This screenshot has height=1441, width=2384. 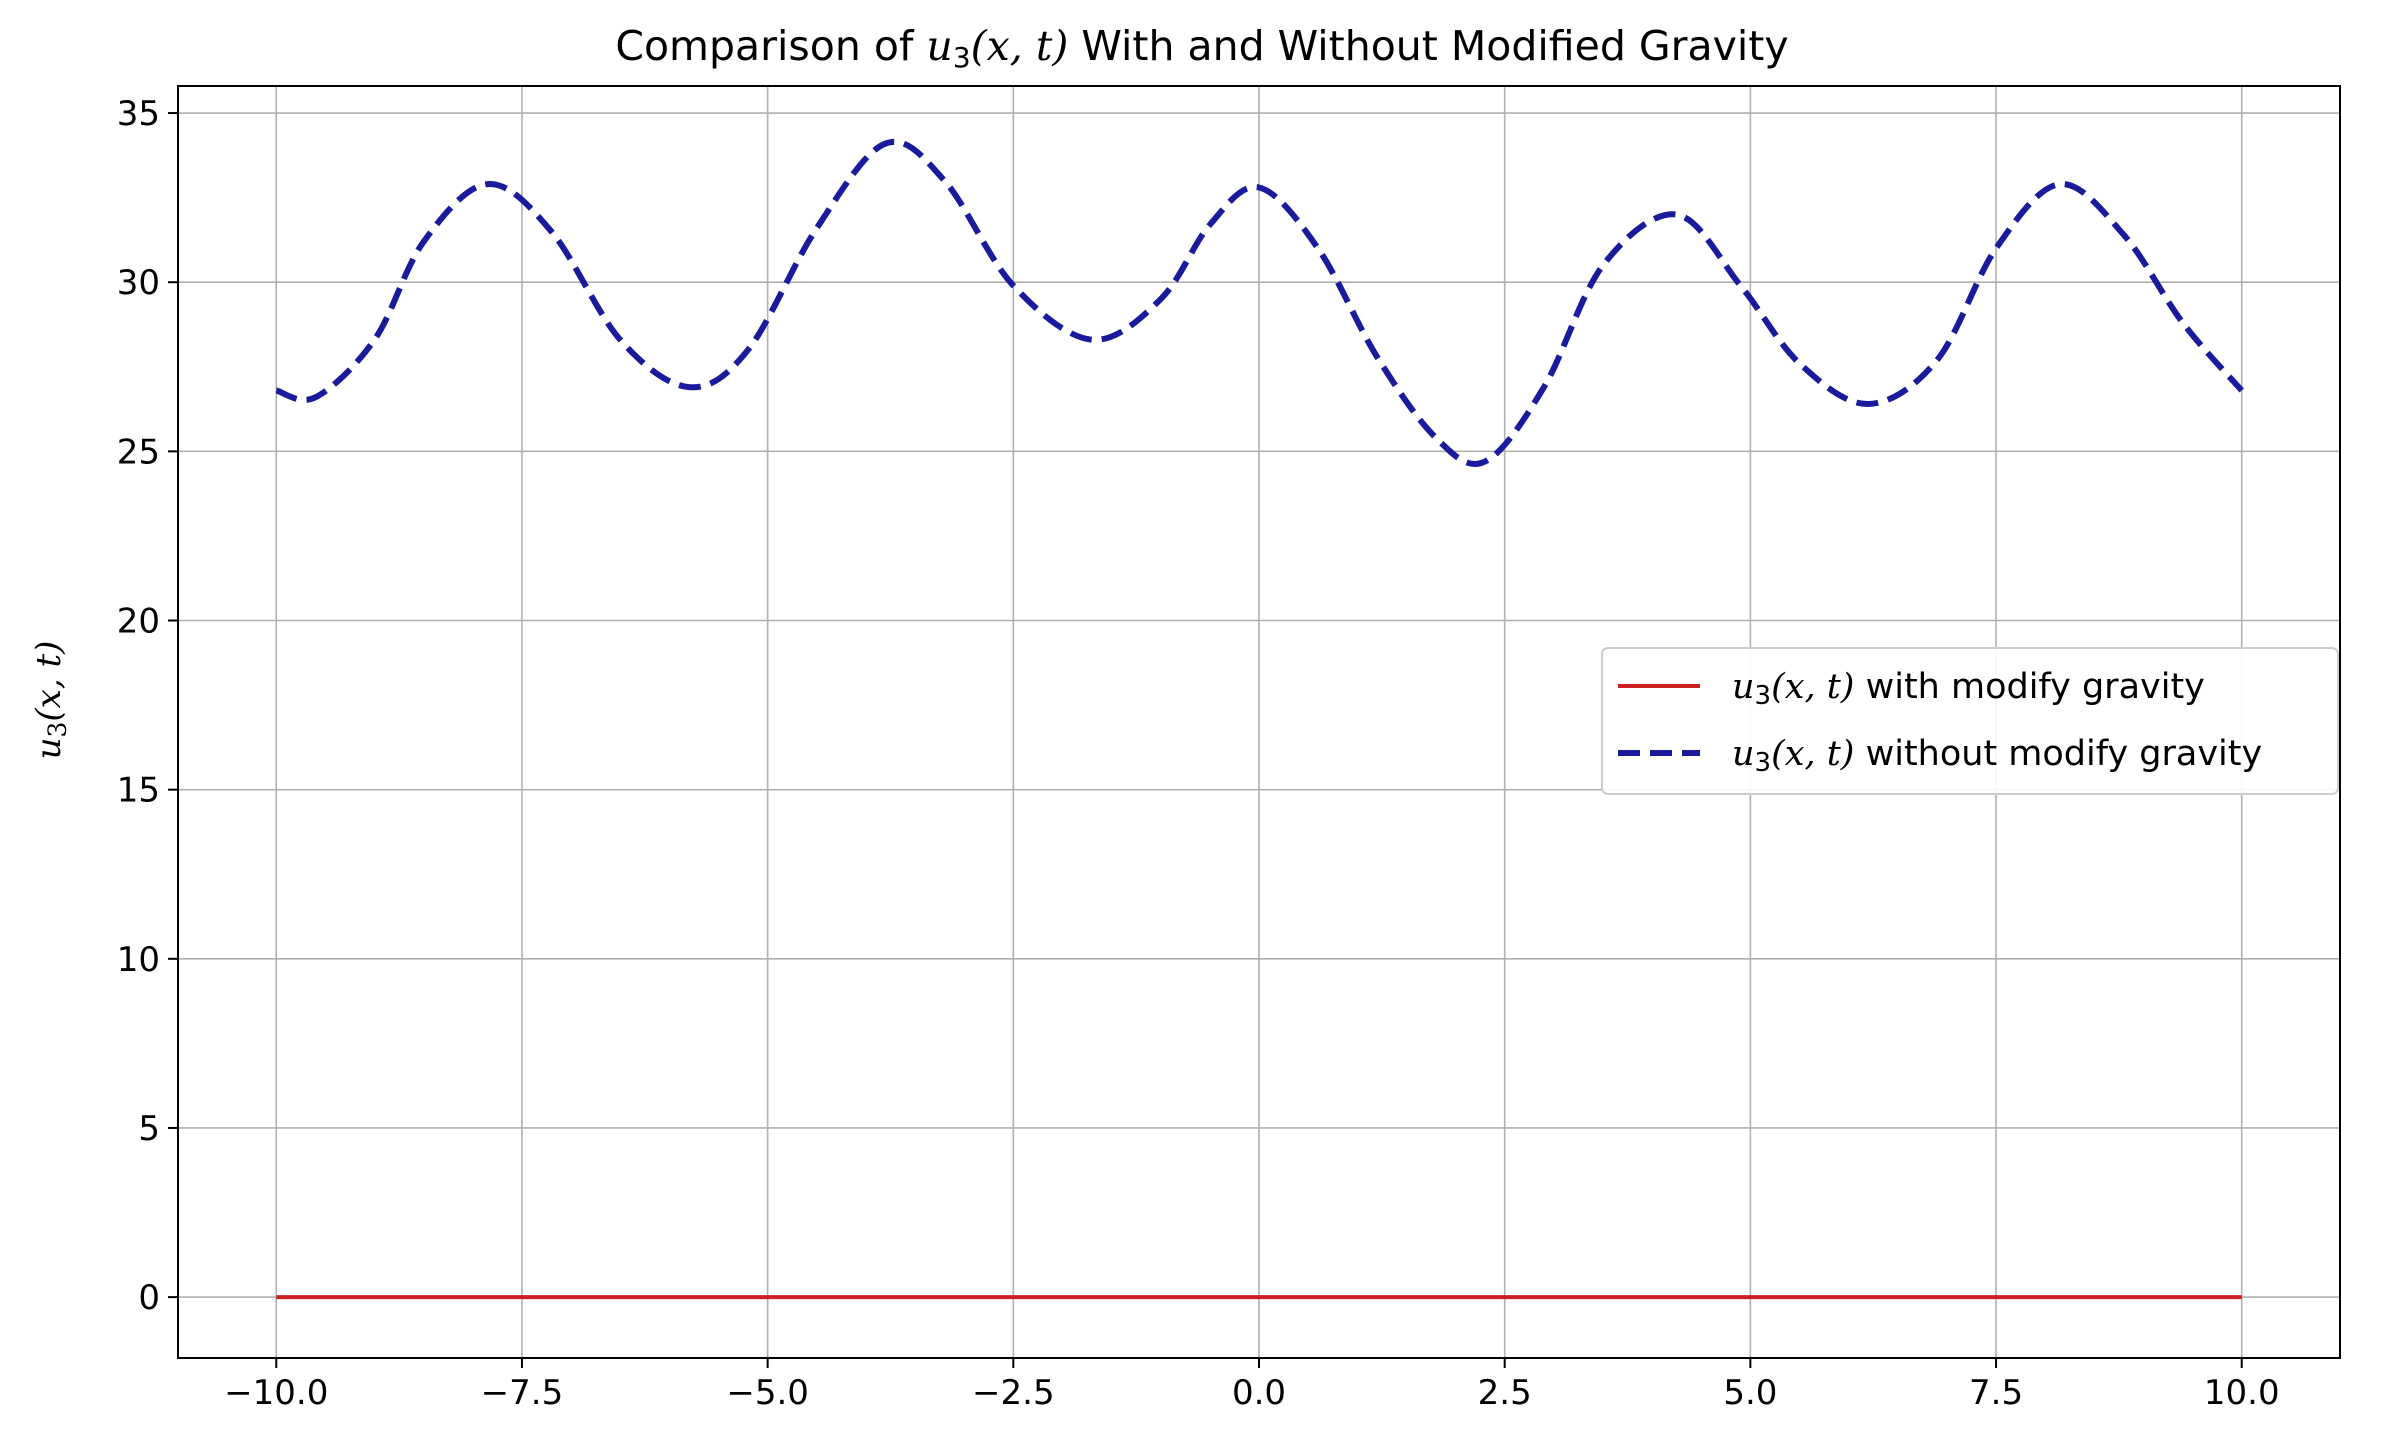 I want to click on x-tick-label: 0.0, so click(x=1259, y=1393).